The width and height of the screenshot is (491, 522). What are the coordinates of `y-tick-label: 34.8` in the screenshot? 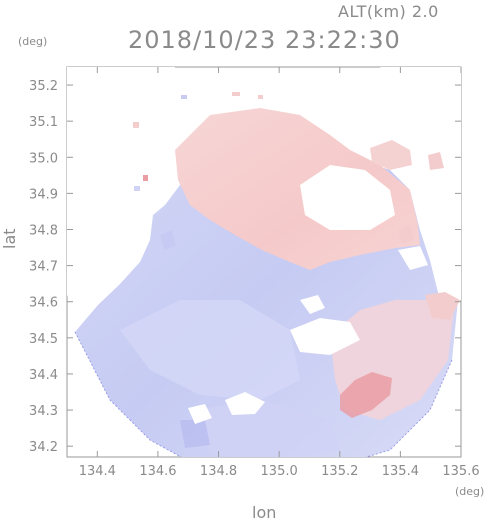 It's located at (43, 231).